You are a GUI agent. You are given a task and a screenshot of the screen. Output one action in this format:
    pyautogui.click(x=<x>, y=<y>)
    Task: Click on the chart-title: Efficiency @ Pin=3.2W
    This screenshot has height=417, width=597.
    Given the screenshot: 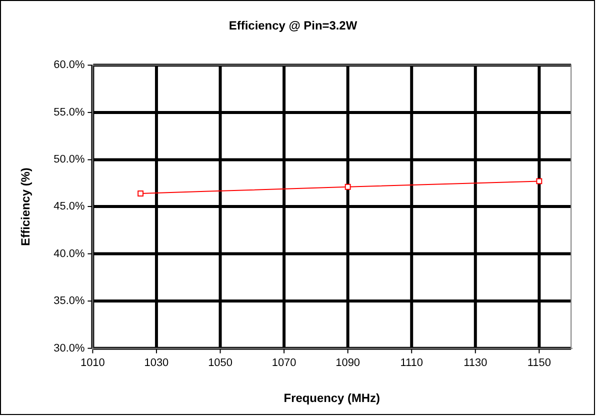 What is the action you would take?
    pyautogui.click(x=293, y=25)
    